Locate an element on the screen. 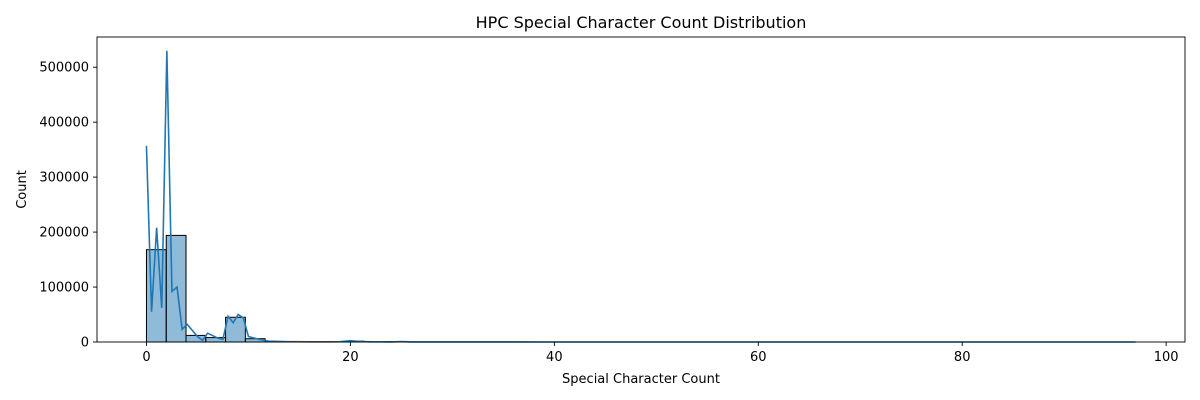 The image size is (1200, 400). x-axis-label: Special Character Count is located at coordinates (641, 379).